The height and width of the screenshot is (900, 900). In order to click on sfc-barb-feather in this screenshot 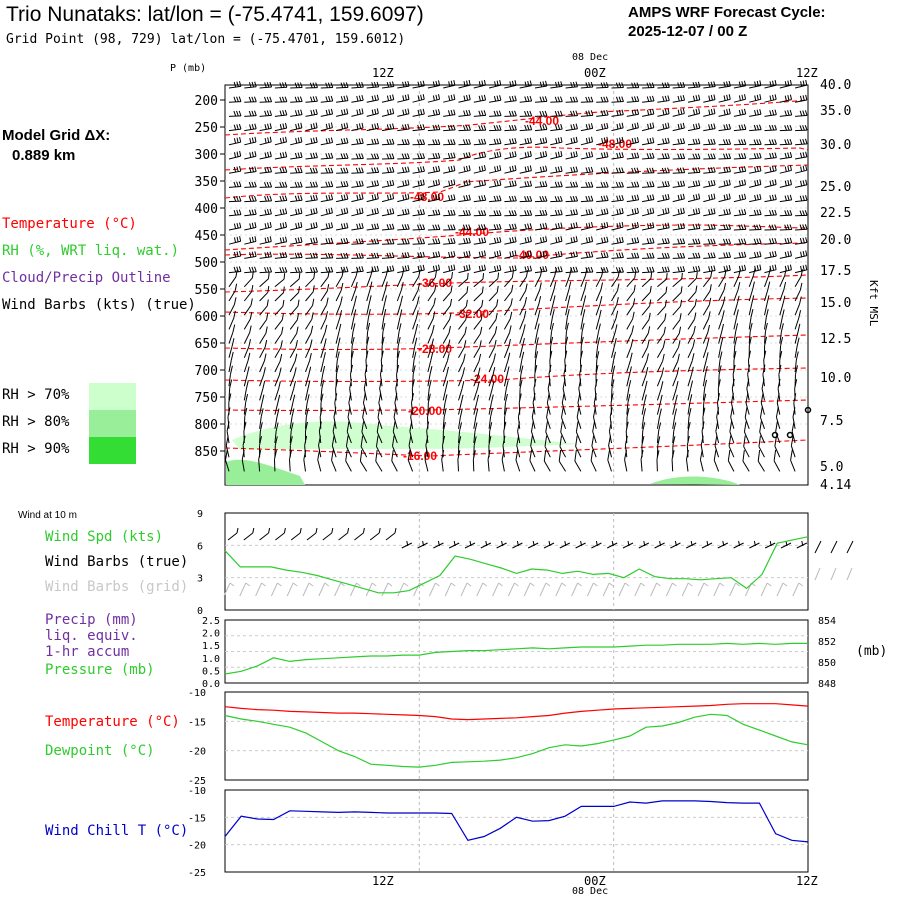, I will do `click(549, 543)`.